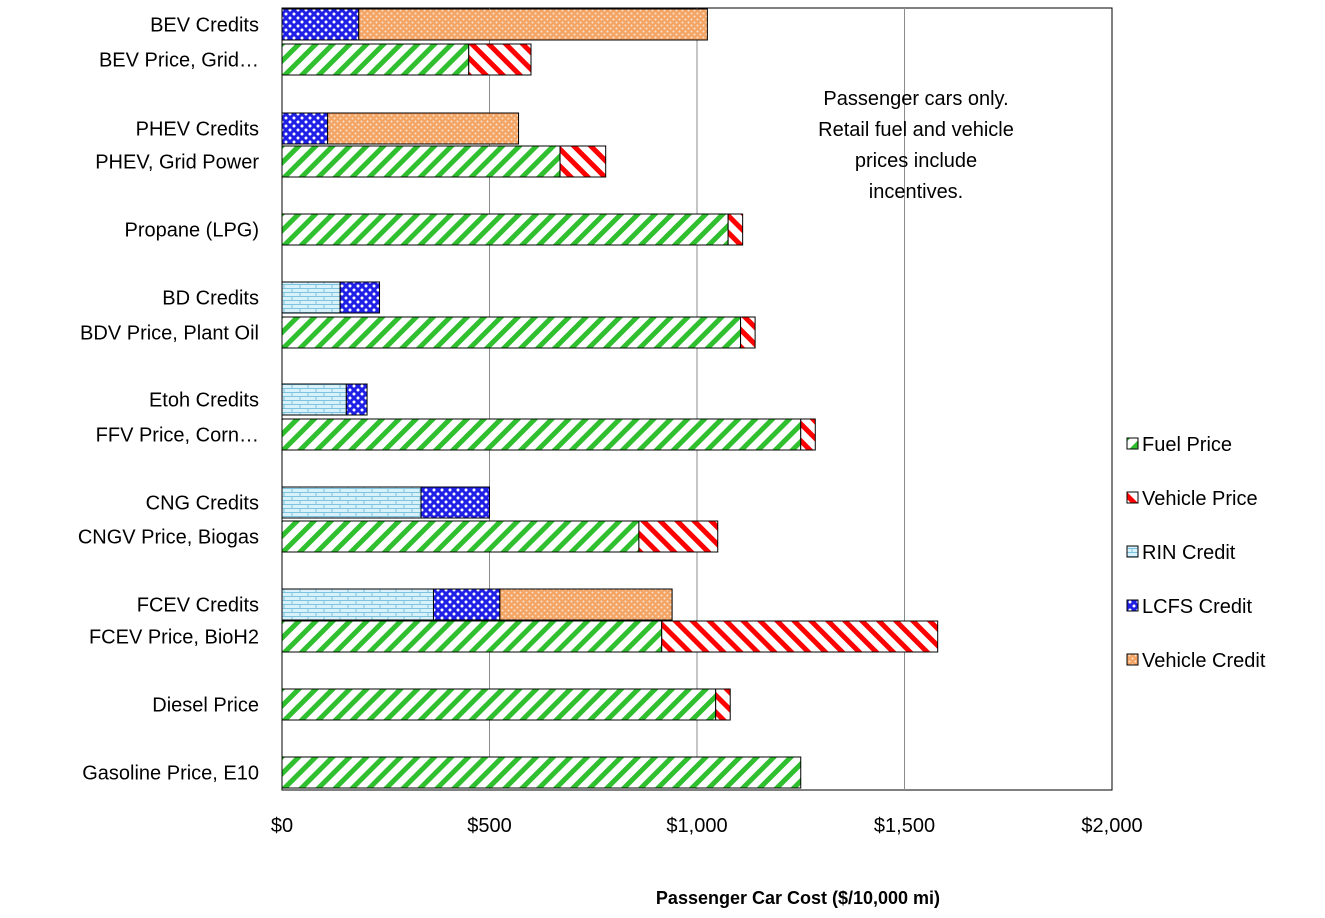  I want to click on x-tick-label: $2,000, so click(1111, 826).